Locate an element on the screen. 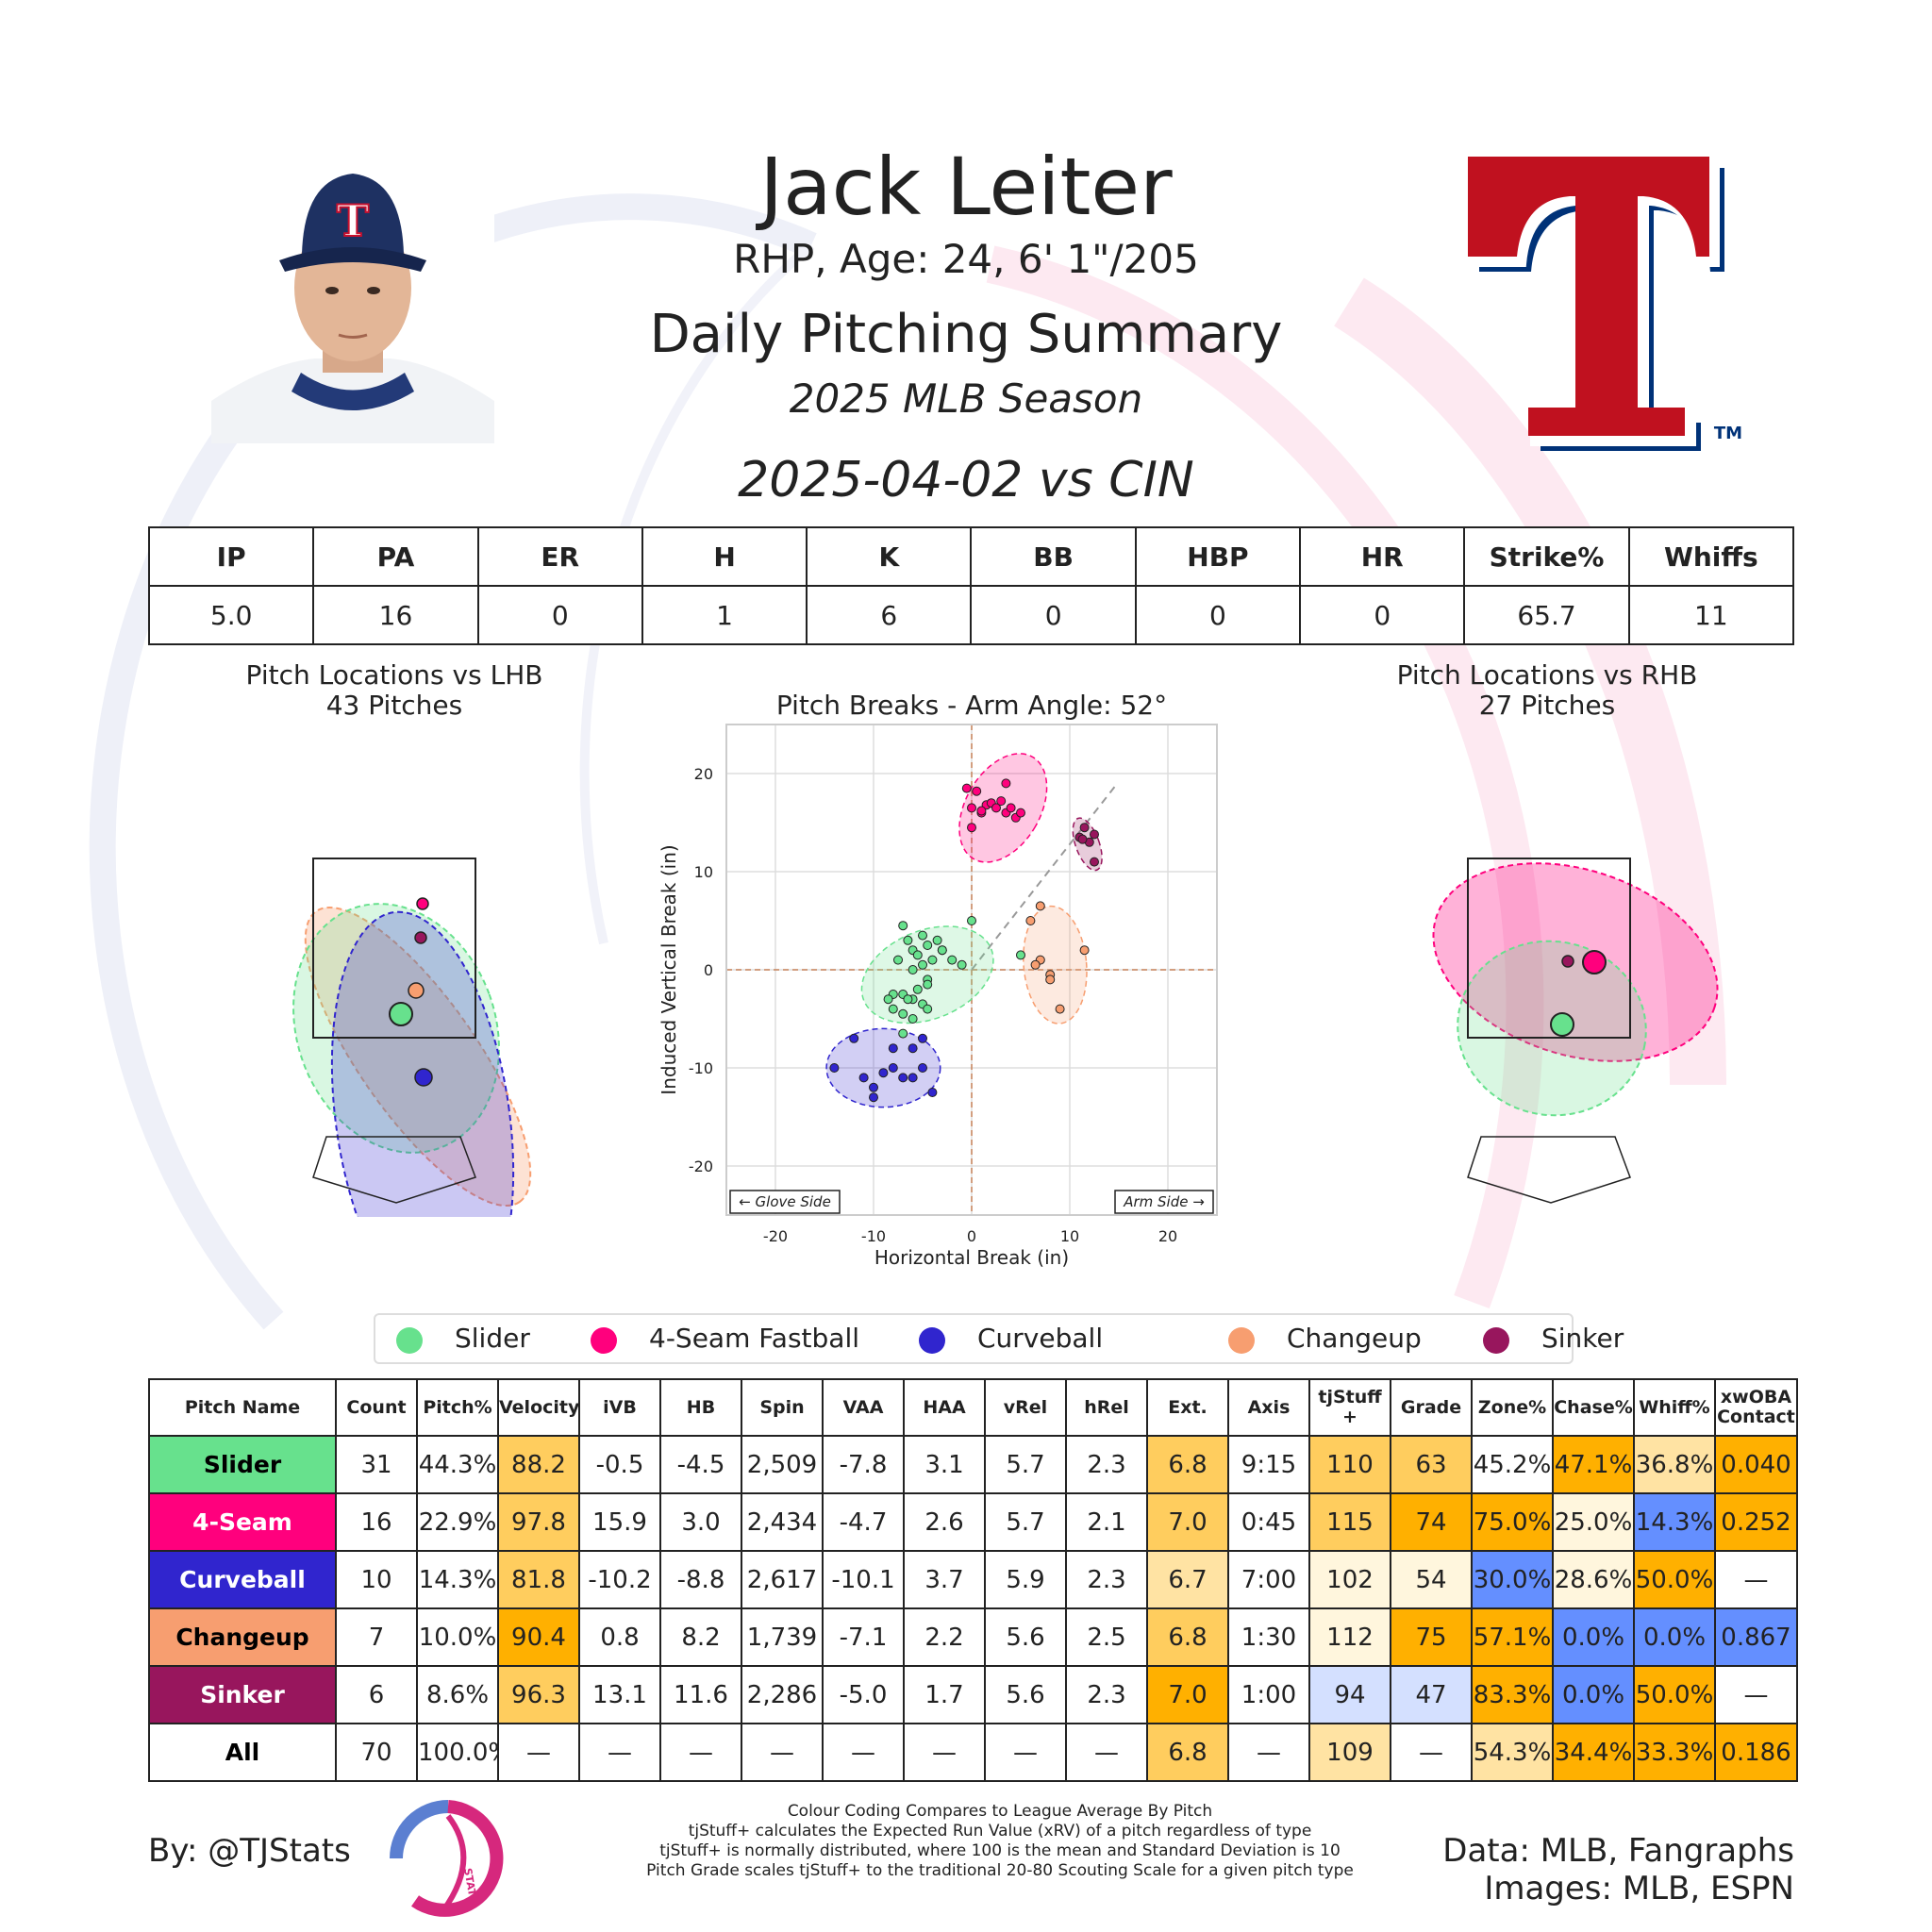  lhb-slider-point is located at coordinates (401, 1014).